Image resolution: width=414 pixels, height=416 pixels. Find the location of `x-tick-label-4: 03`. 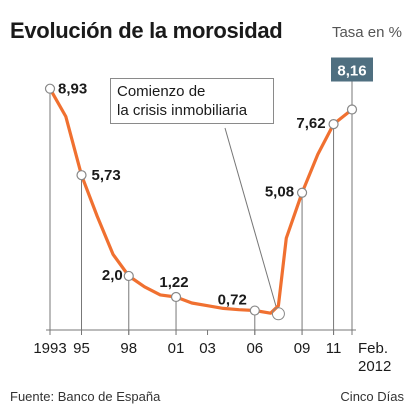

x-tick-label-4: 03 is located at coordinates (207, 348).